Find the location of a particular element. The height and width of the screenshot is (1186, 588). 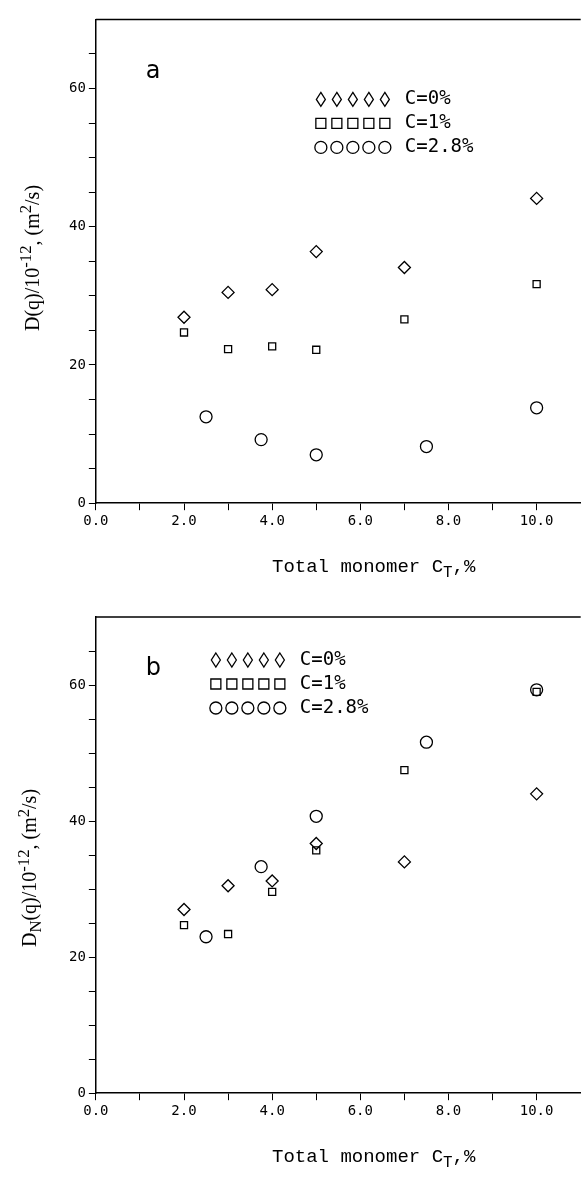

annotation: b is located at coordinates (153, 667).